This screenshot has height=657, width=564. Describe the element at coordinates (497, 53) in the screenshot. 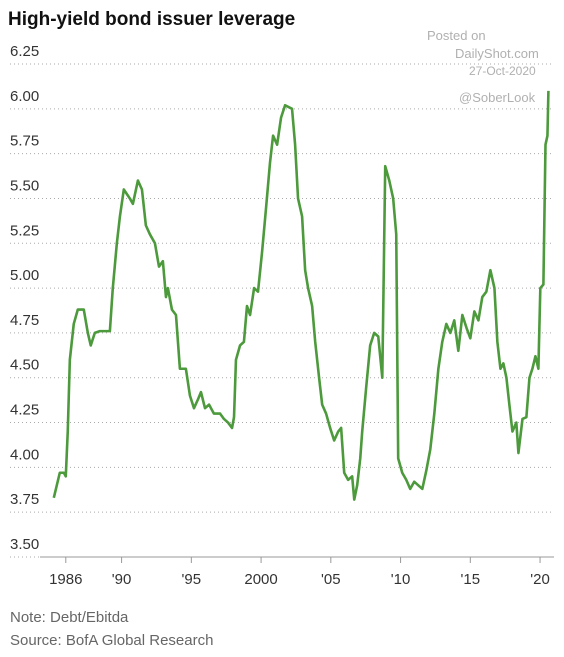

I see `watermark: DailyShot.com` at that location.